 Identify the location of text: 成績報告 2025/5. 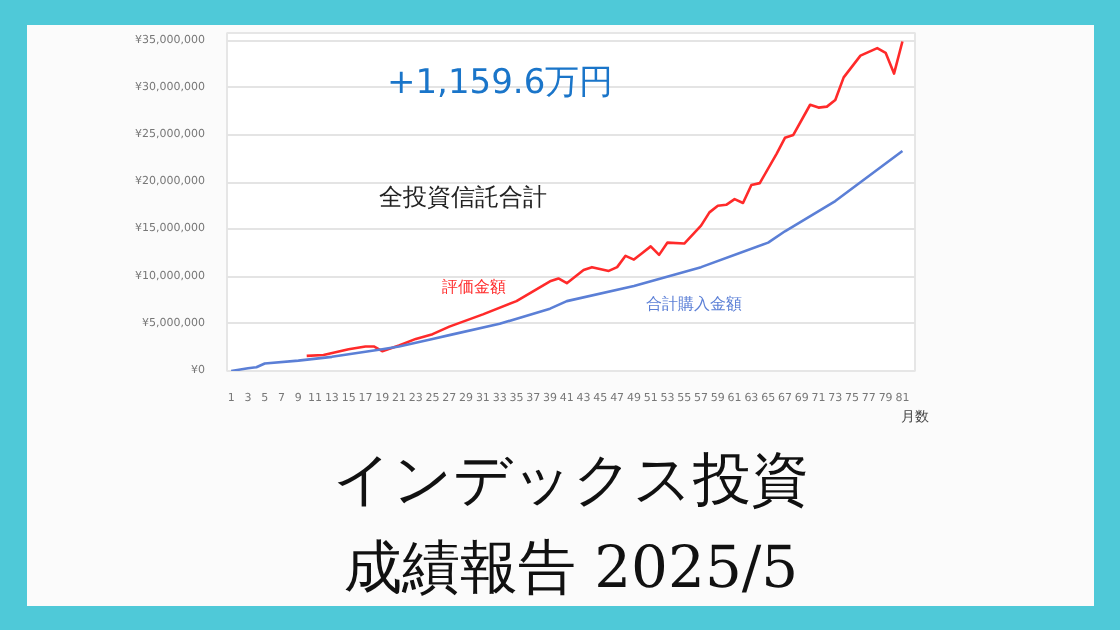
(571, 567).